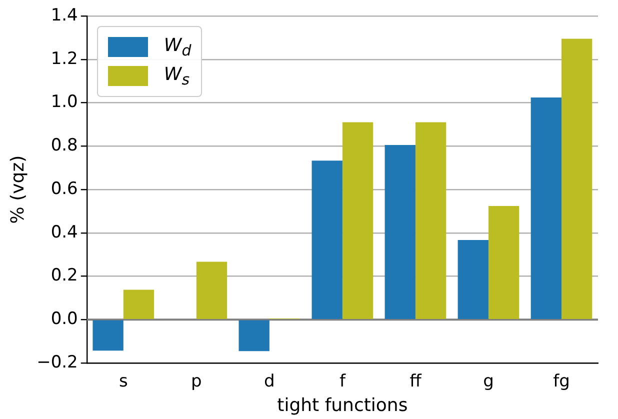 The image size is (618, 419). Describe the element at coordinates (57, 362) in the screenshot. I see `y-tick-label: −0.2` at that location.